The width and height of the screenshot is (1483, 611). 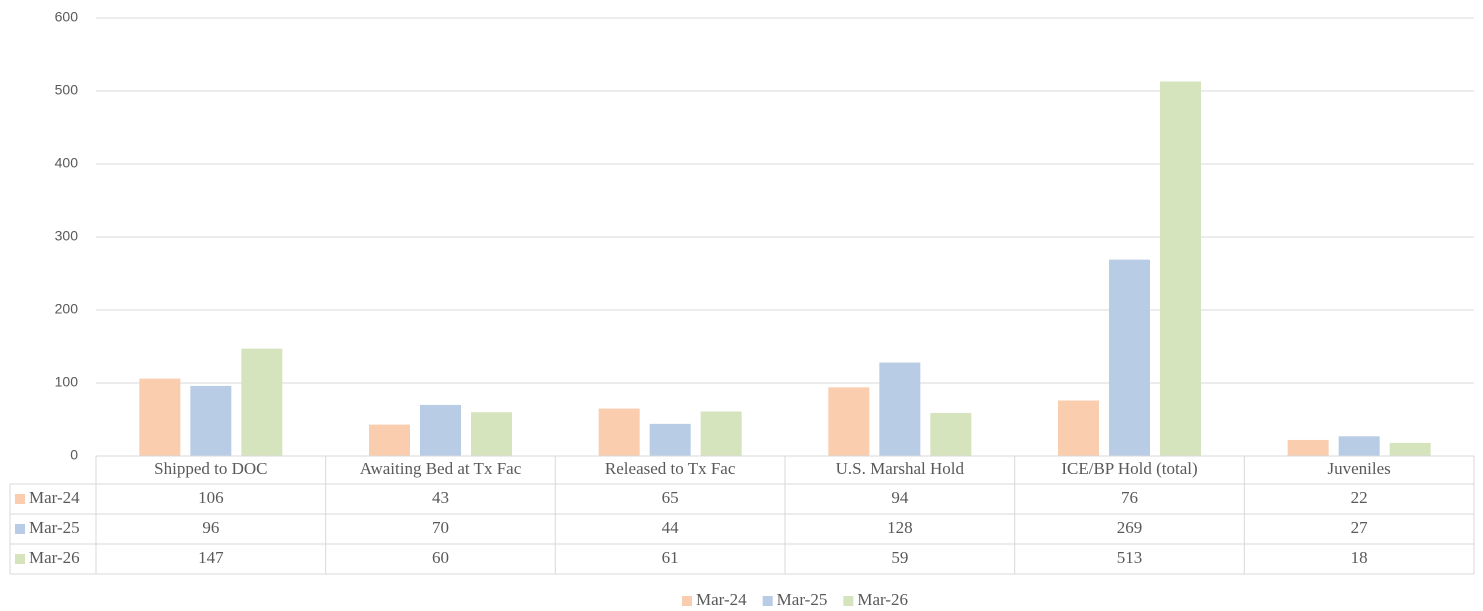 I want to click on table-value: 59, so click(x=899, y=557).